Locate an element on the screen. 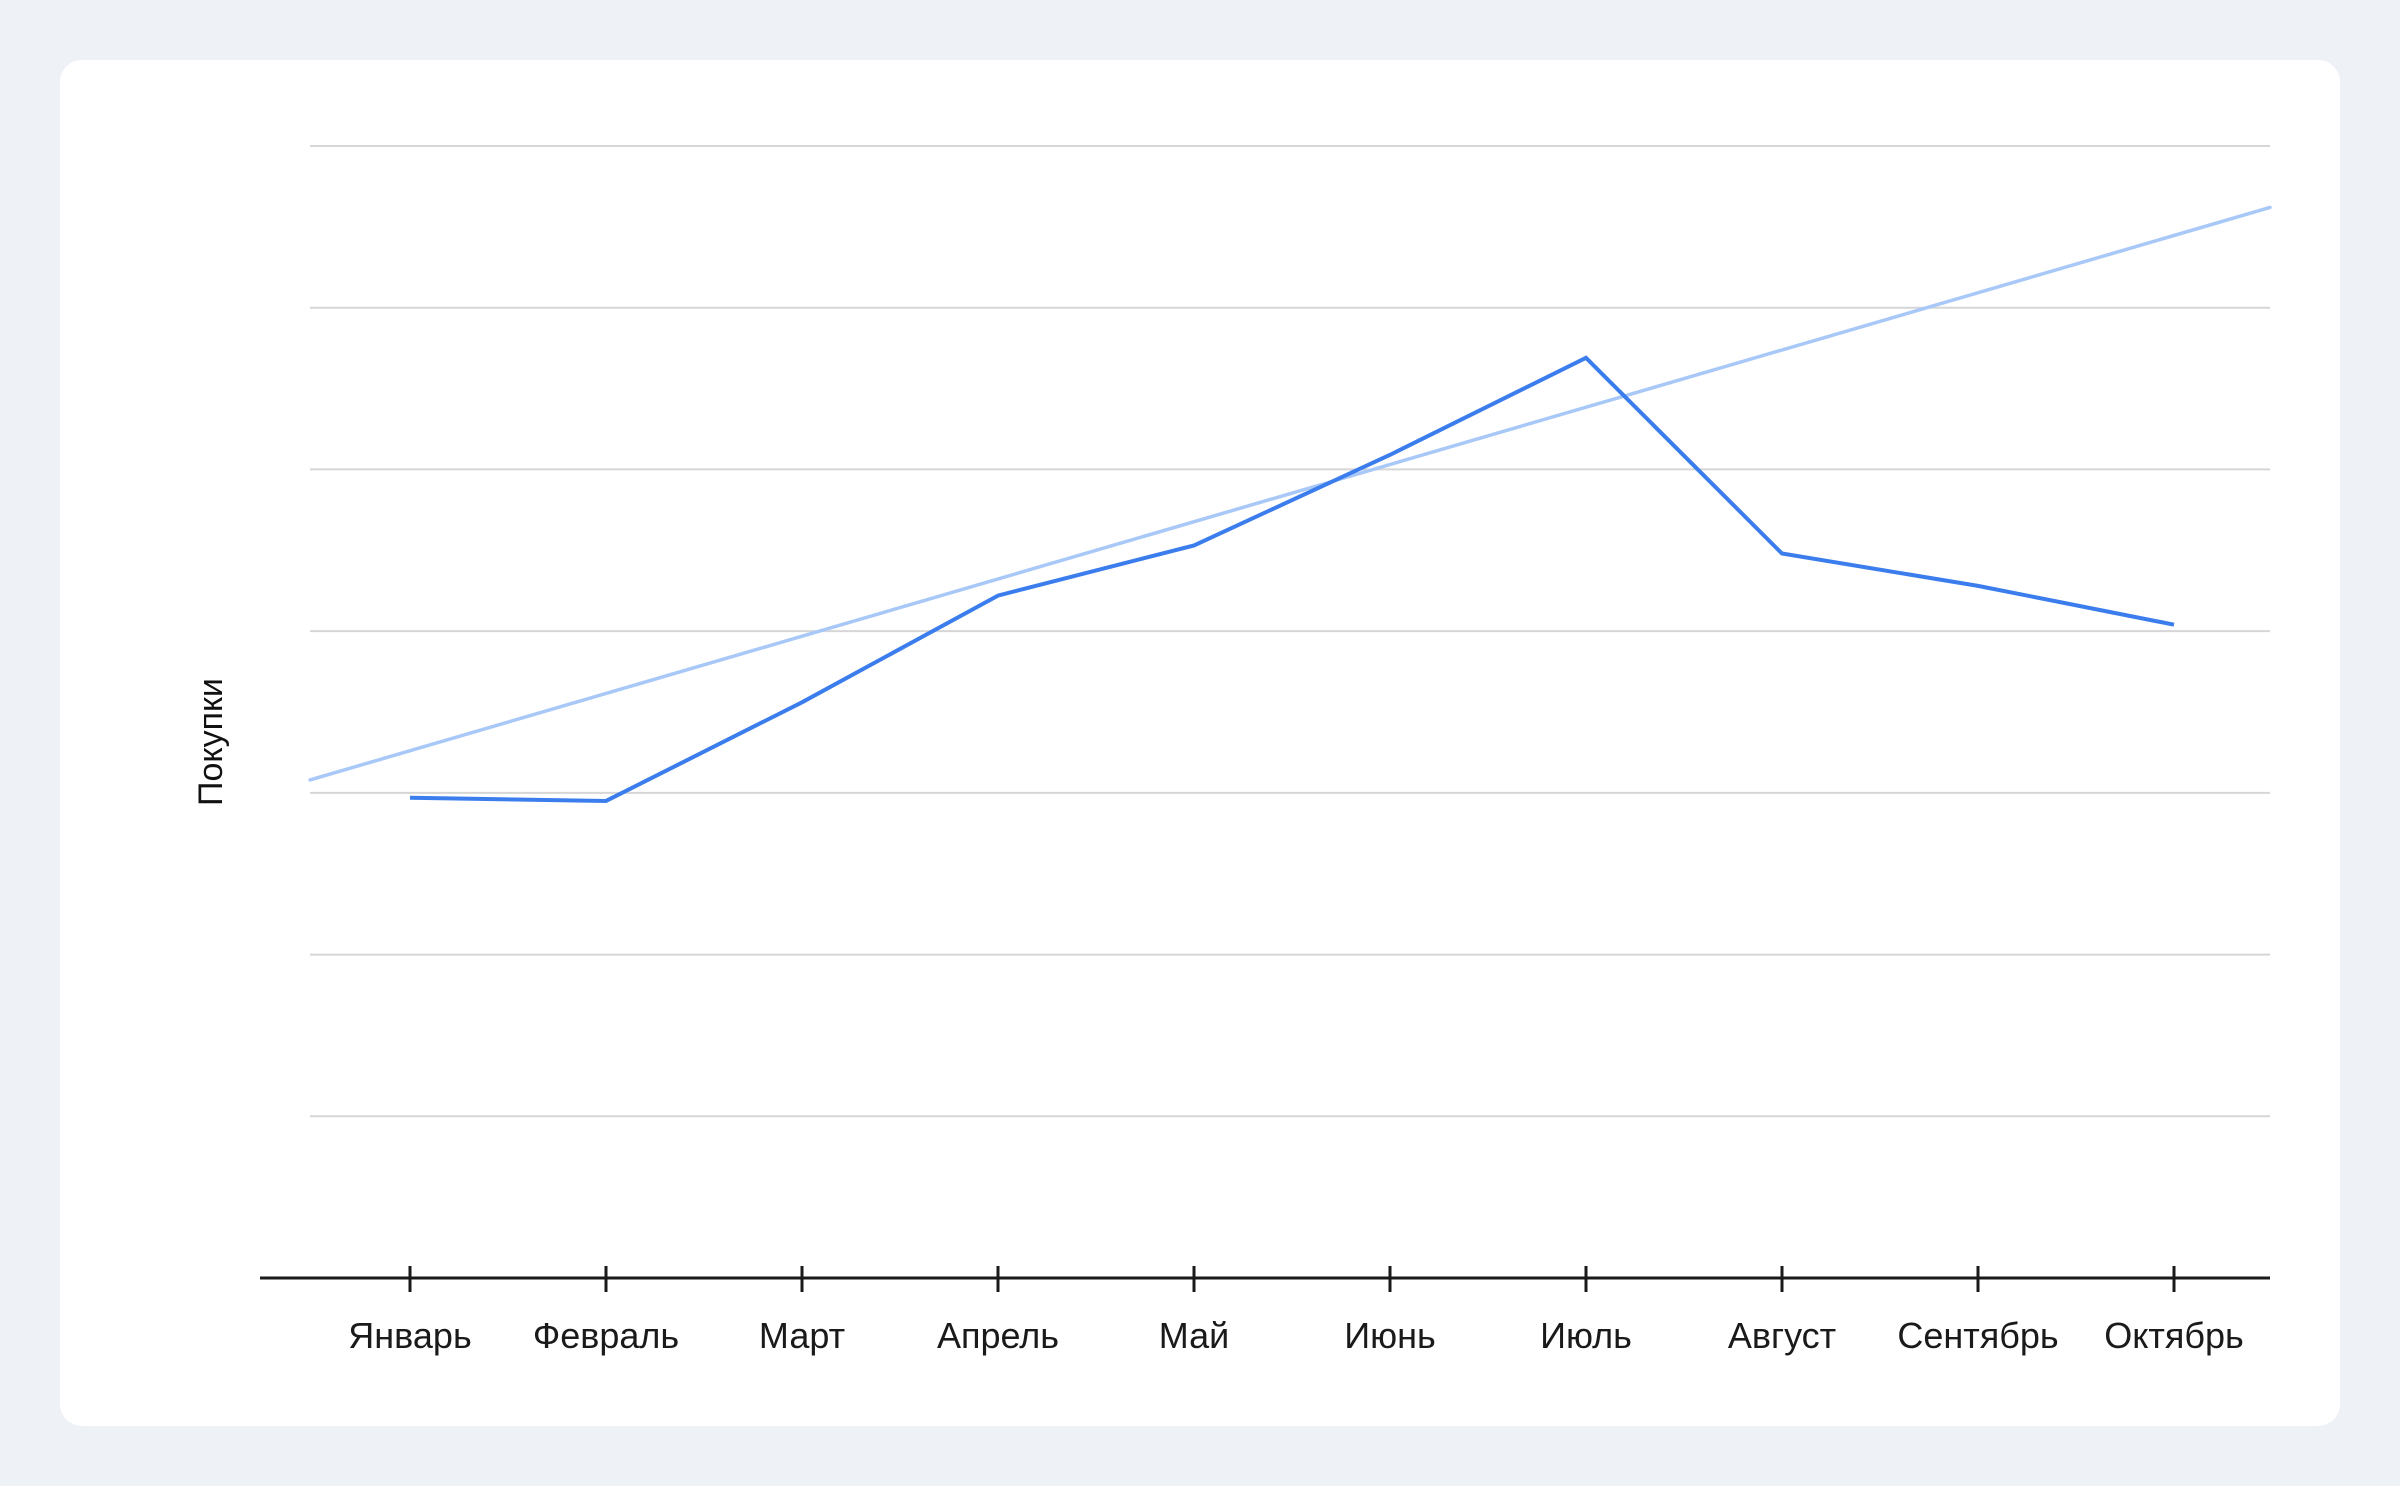 The height and width of the screenshot is (1486, 2400). x-tick-label: Январь is located at coordinates (409, 1335).